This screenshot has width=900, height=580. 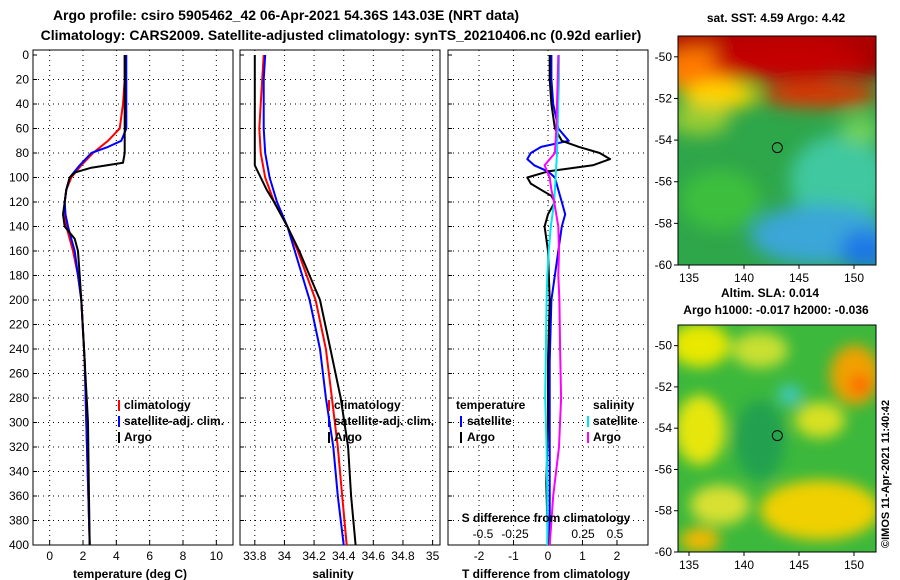 I want to click on series-line-t-argo, so click(x=569, y=300).